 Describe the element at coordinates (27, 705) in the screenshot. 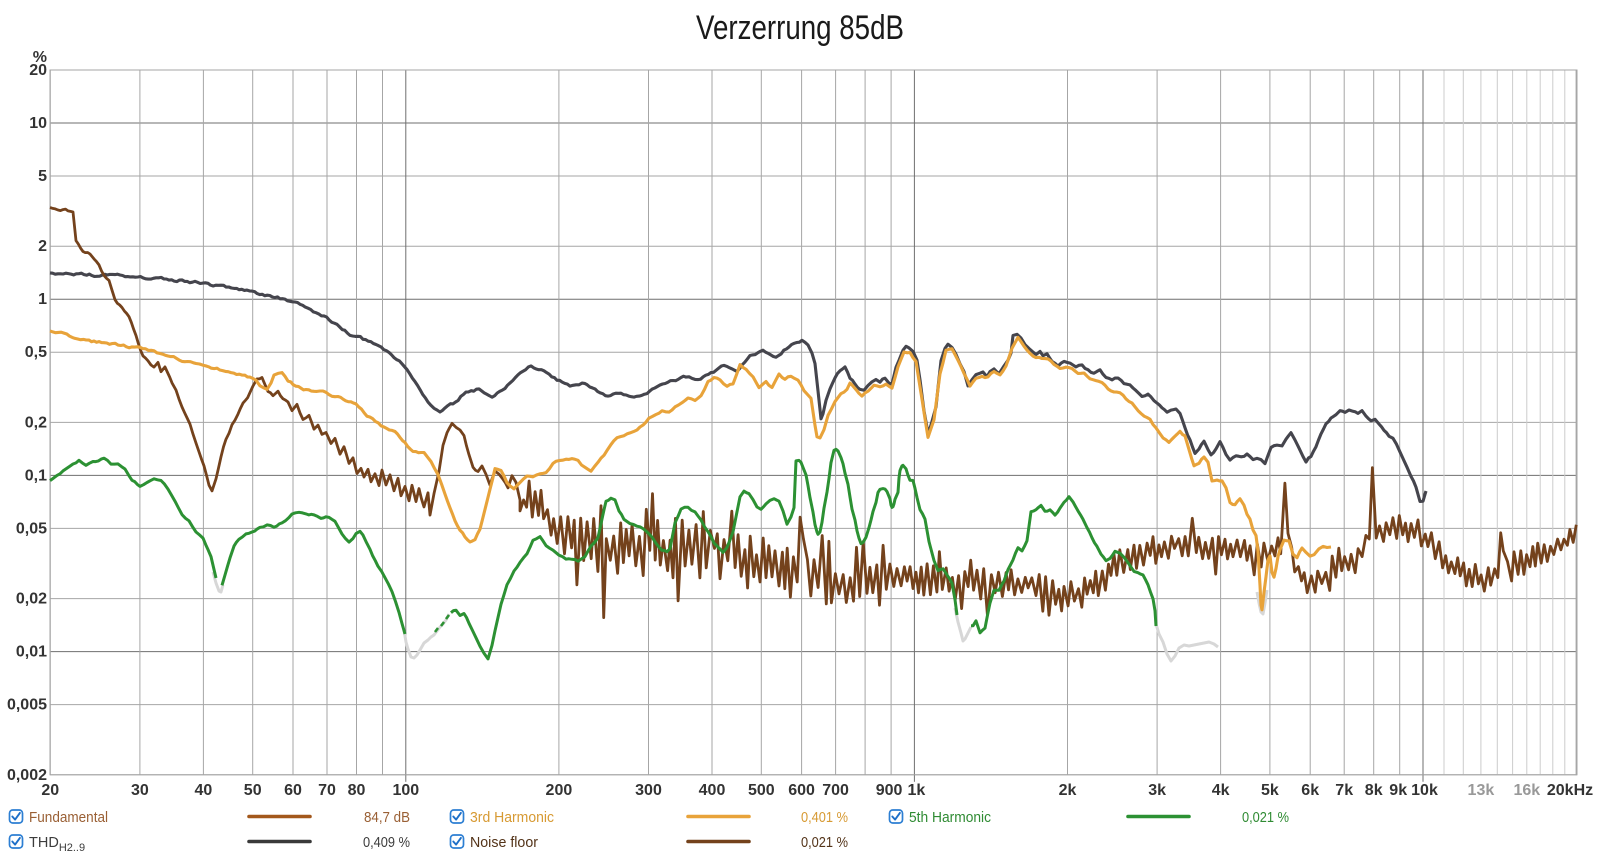

I see `svg-text: 0,005` at that location.